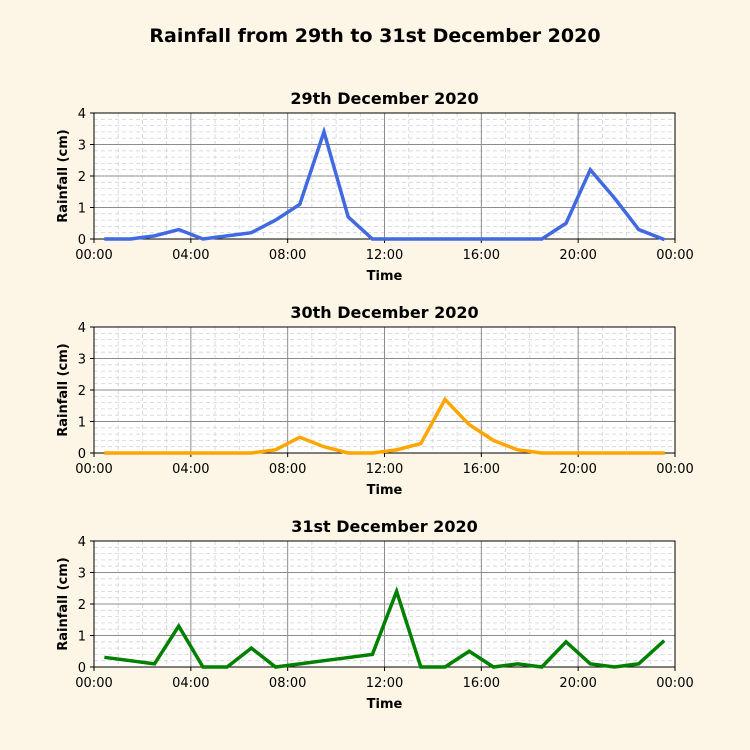 Image resolution: width=750 pixels, height=750 pixels. What do you see at coordinates (384, 98) in the screenshot?
I see `panel-title: 29th December 2020` at bounding box center [384, 98].